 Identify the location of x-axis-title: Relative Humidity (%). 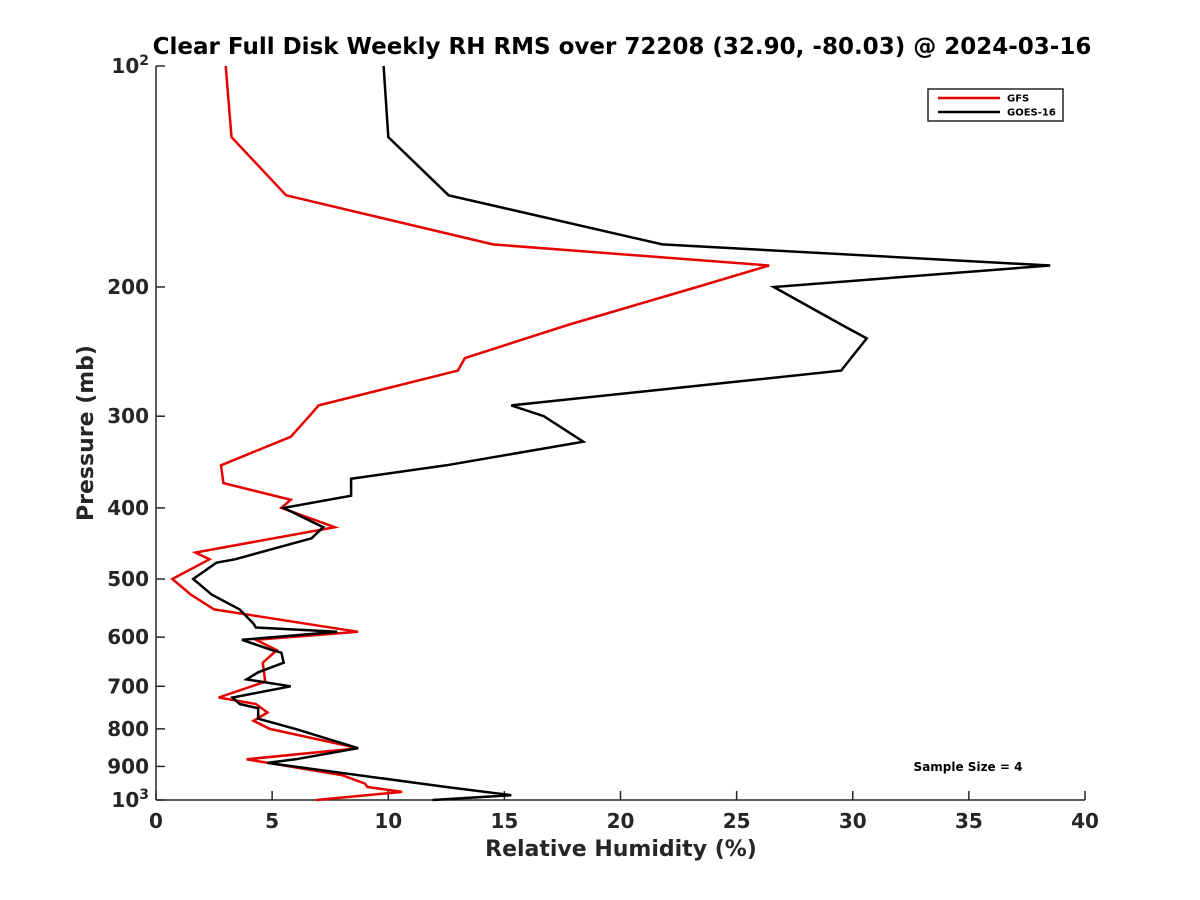
(621, 849).